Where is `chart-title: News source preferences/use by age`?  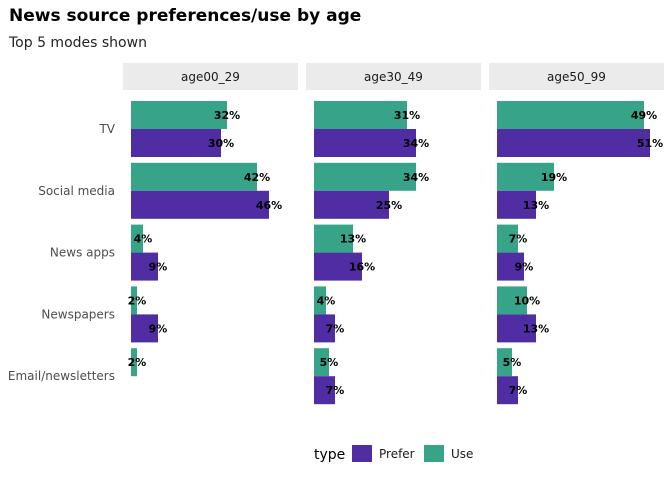
chart-title: News source preferences/use by age is located at coordinates (185, 16).